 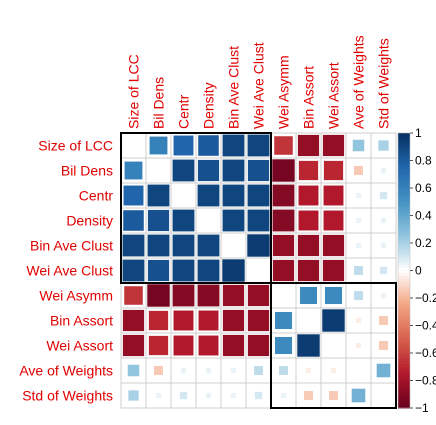 What do you see at coordinates (133, 345) in the screenshot?
I see `cell-wei-assort-size-of-lcc` at bounding box center [133, 345].